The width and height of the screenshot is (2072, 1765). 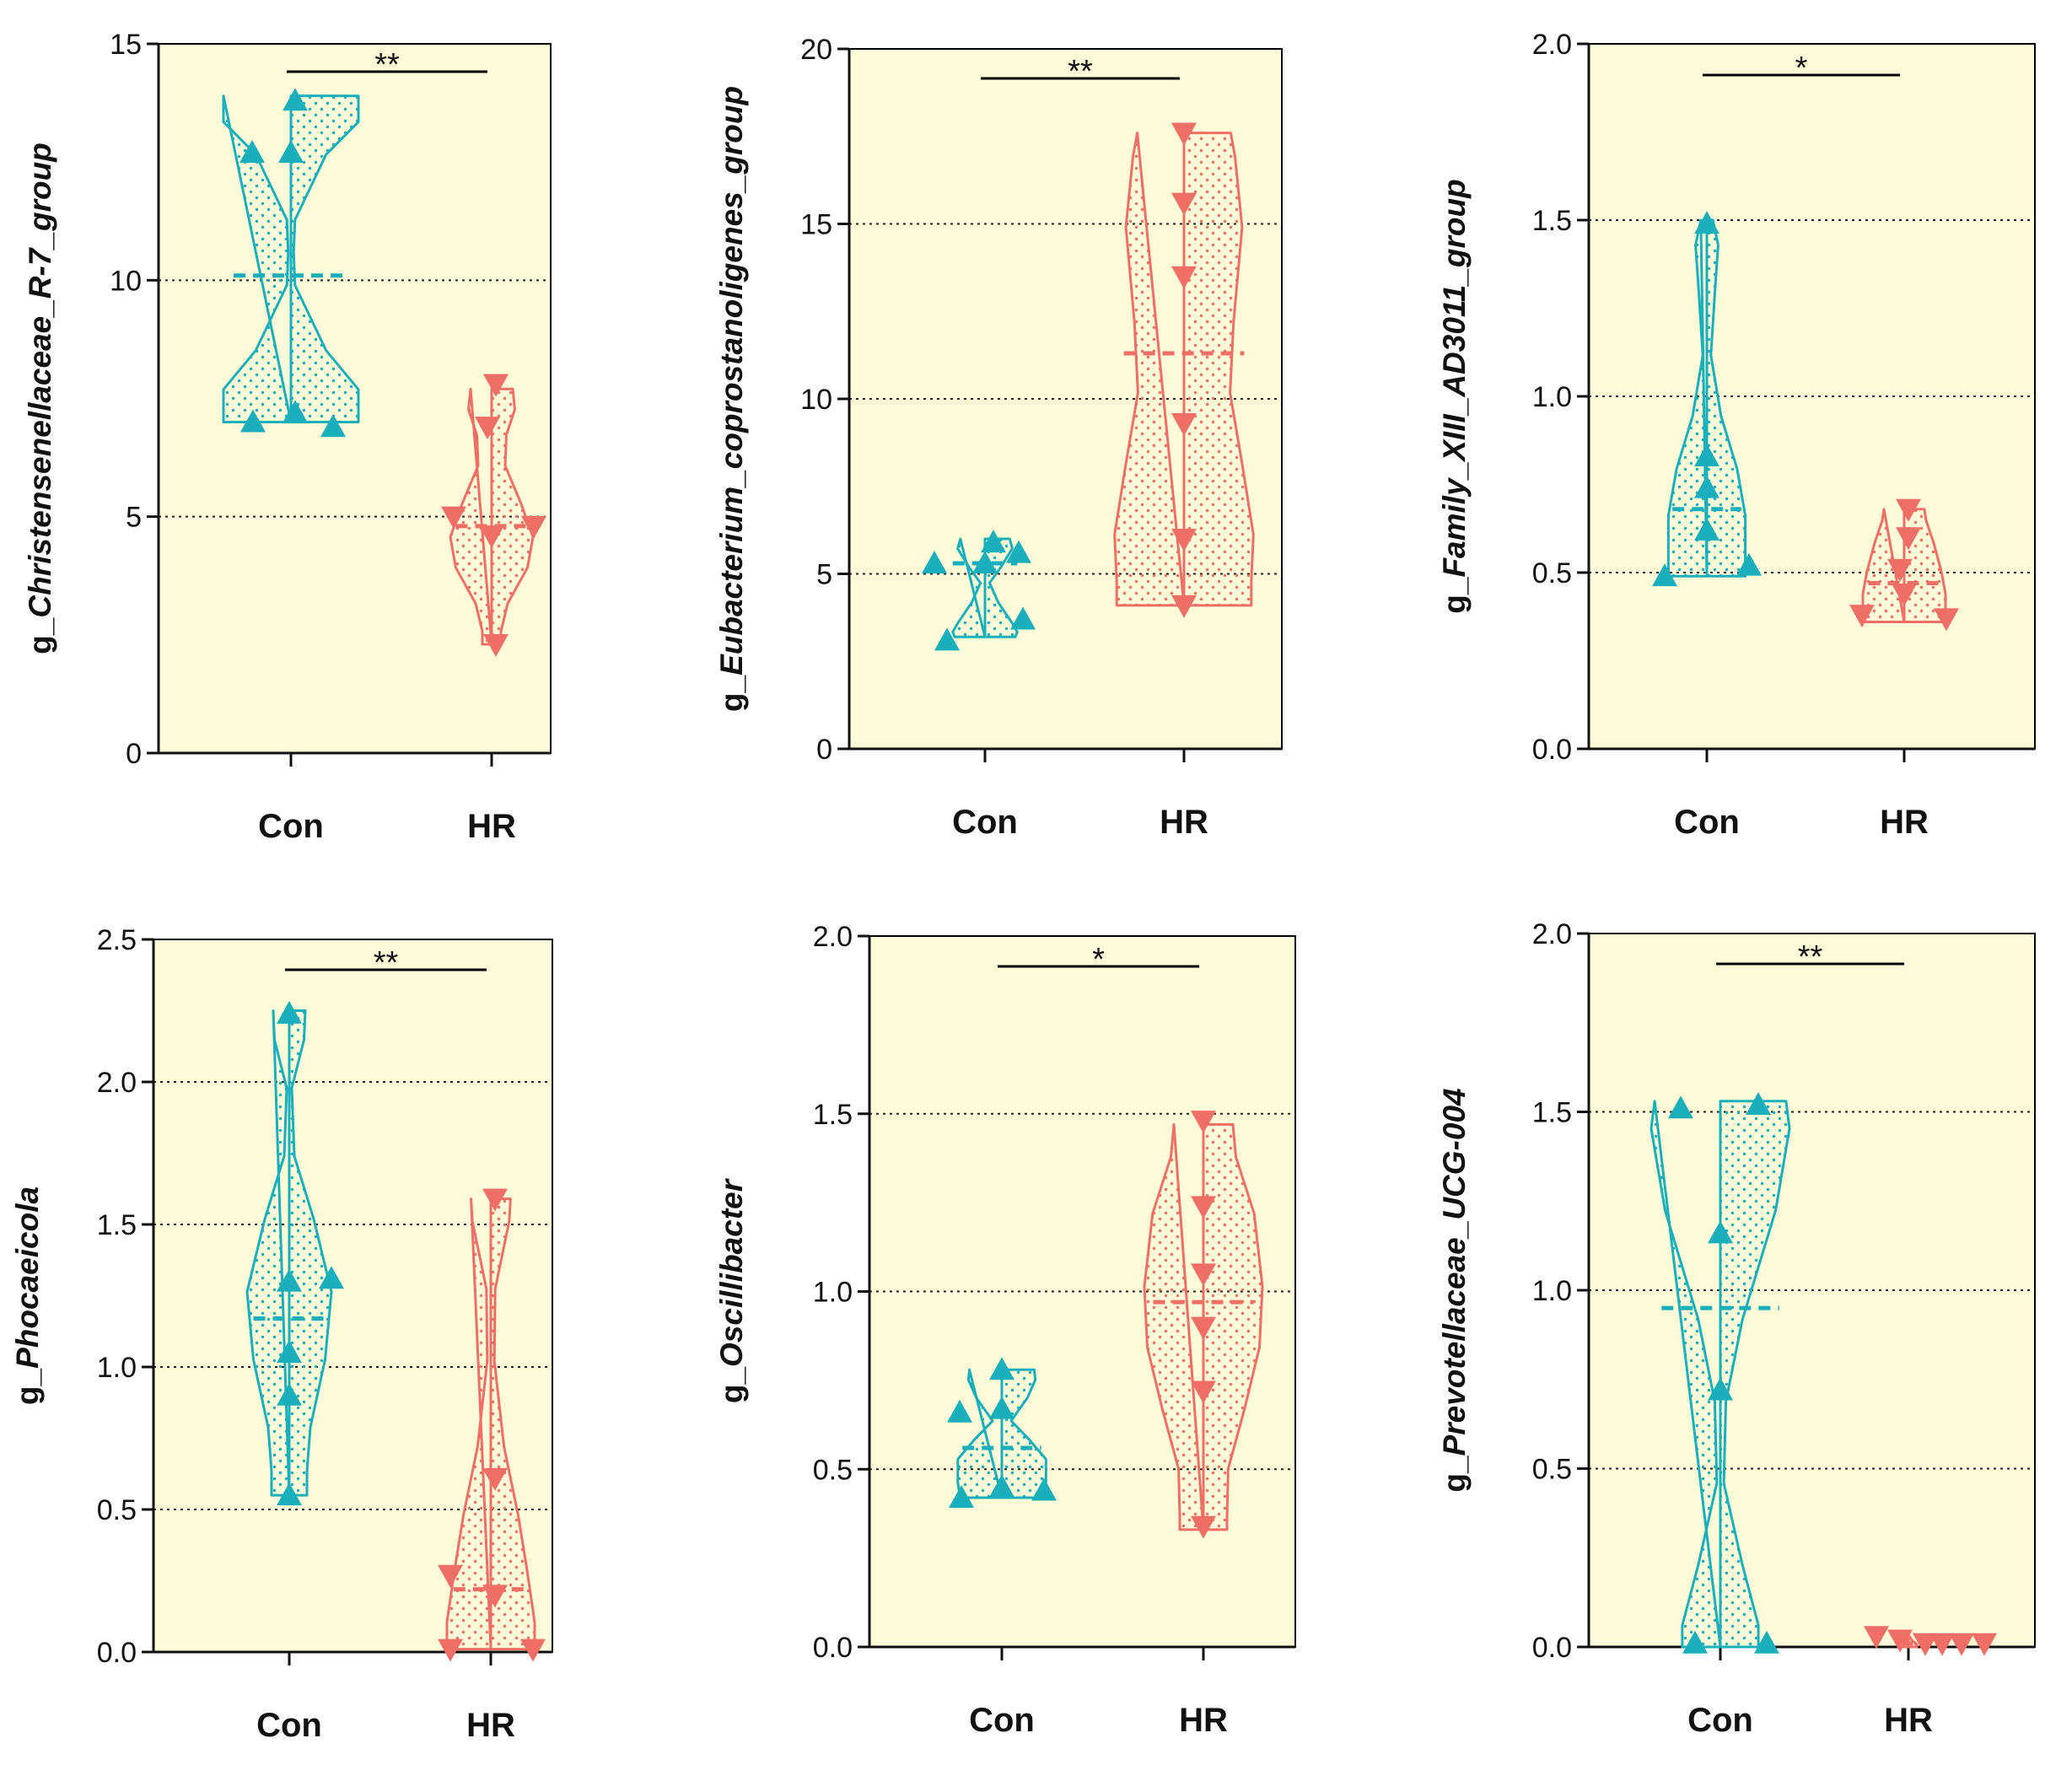 What do you see at coordinates (1454, 378) in the screenshot?
I see `y-axis-label-taxon: Family_XIII_AD3011_group` at bounding box center [1454, 378].